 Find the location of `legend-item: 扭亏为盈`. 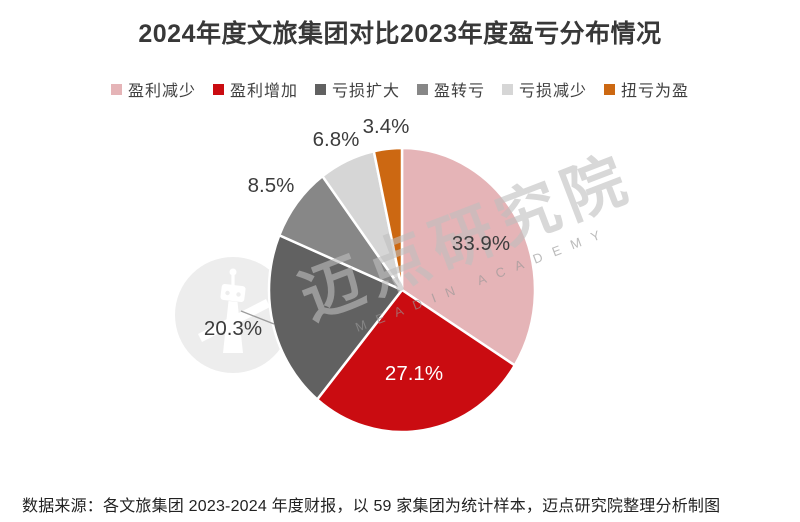

legend-item: 扭亏为盈 is located at coordinates (646, 89).